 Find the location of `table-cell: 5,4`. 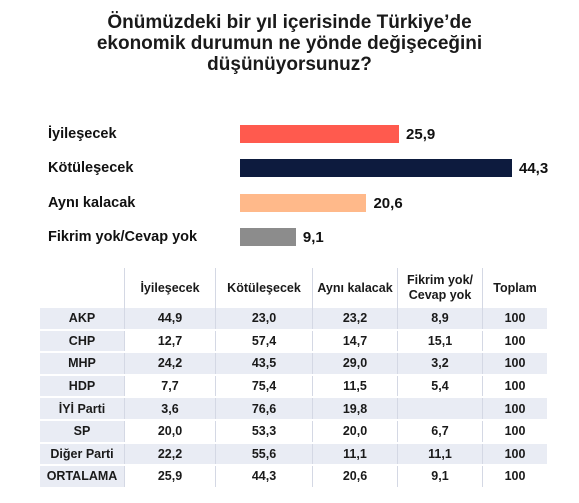

table-cell: 5,4 is located at coordinates (440, 386).